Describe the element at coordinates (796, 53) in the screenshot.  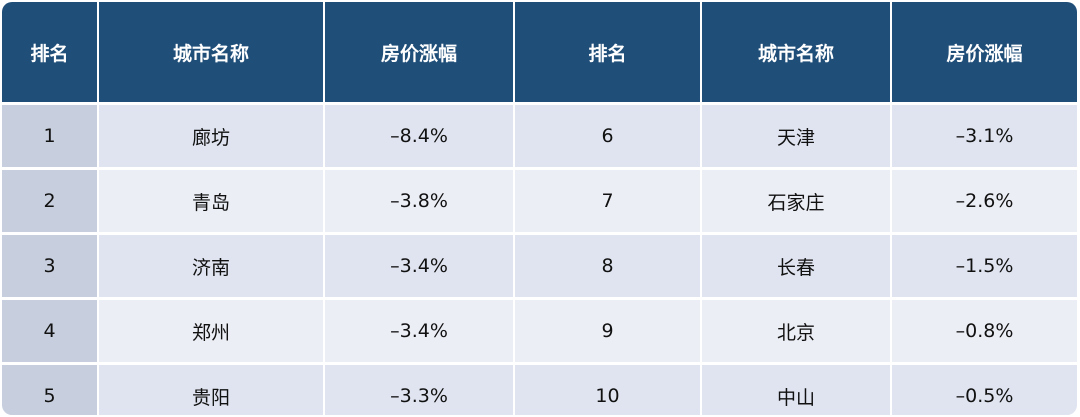
I see `header-city-right: 城市名称` at that location.